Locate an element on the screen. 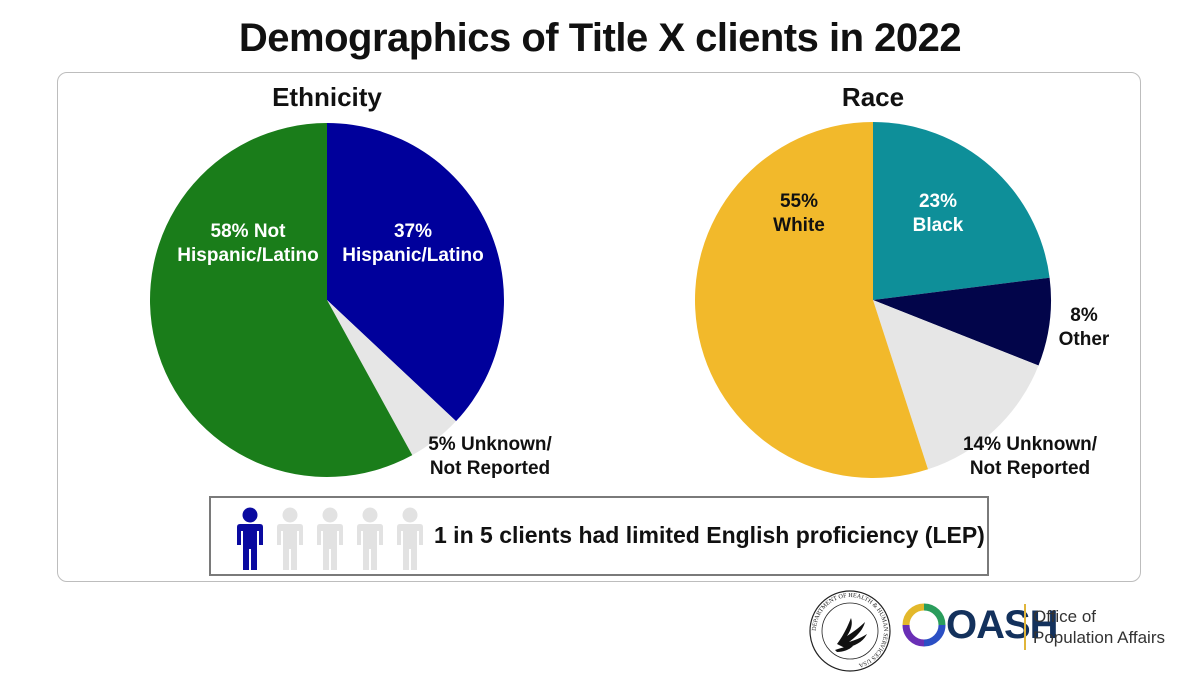  ethnicity-chart-title: Ethnicity is located at coordinates (327, 97).